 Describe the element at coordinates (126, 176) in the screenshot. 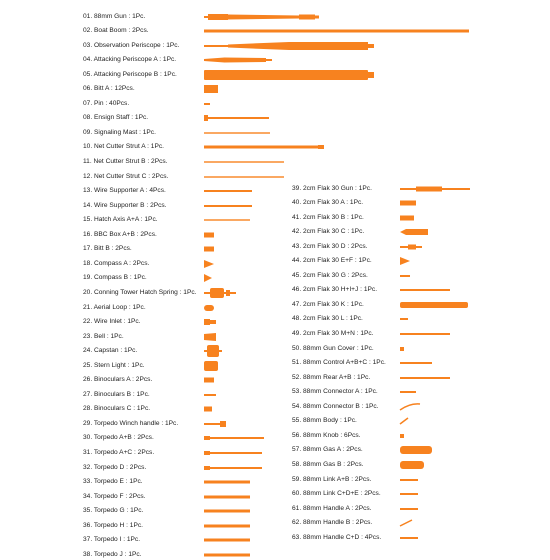

I see `left_column-item-label: 12. Net Cutter Strut C : 2Pcs.` at that location.